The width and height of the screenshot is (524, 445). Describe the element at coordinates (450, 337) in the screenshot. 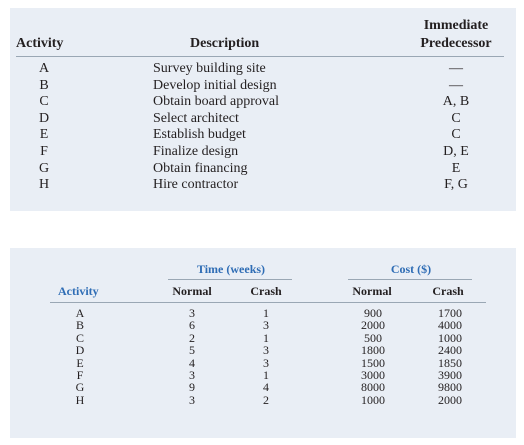

I see `cost-crash-cell: 1000` at that location.